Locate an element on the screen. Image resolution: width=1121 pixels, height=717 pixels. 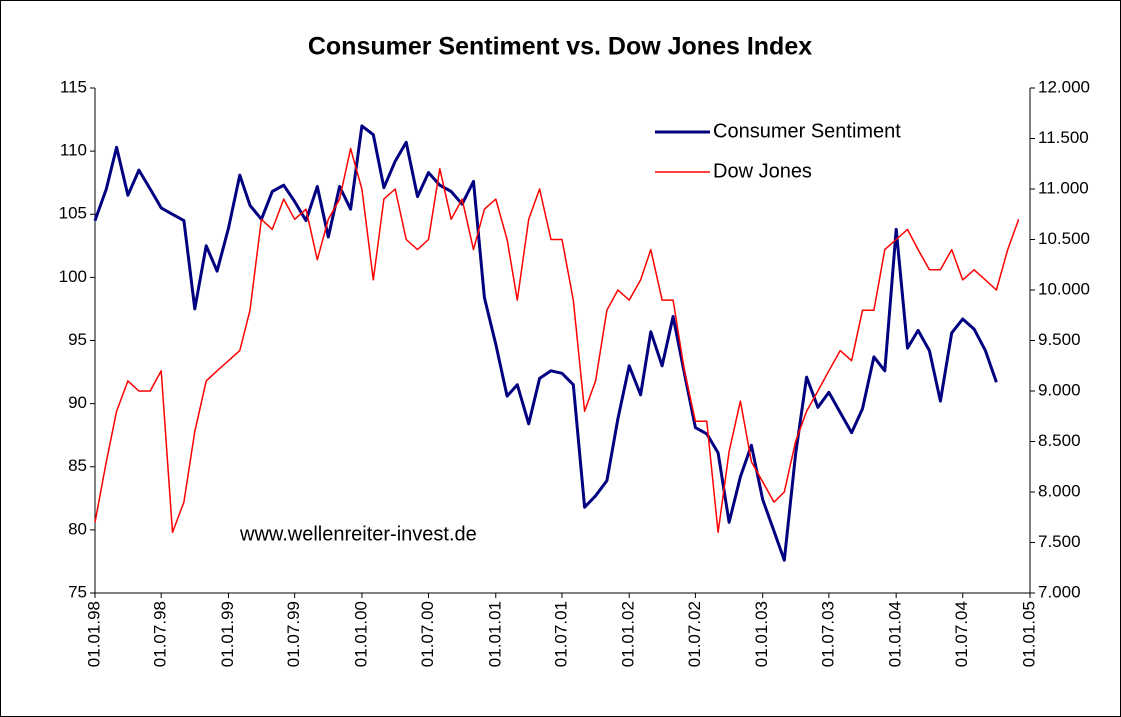
x-tick-label: 01.07.04 is located at coordinates (961, 634).